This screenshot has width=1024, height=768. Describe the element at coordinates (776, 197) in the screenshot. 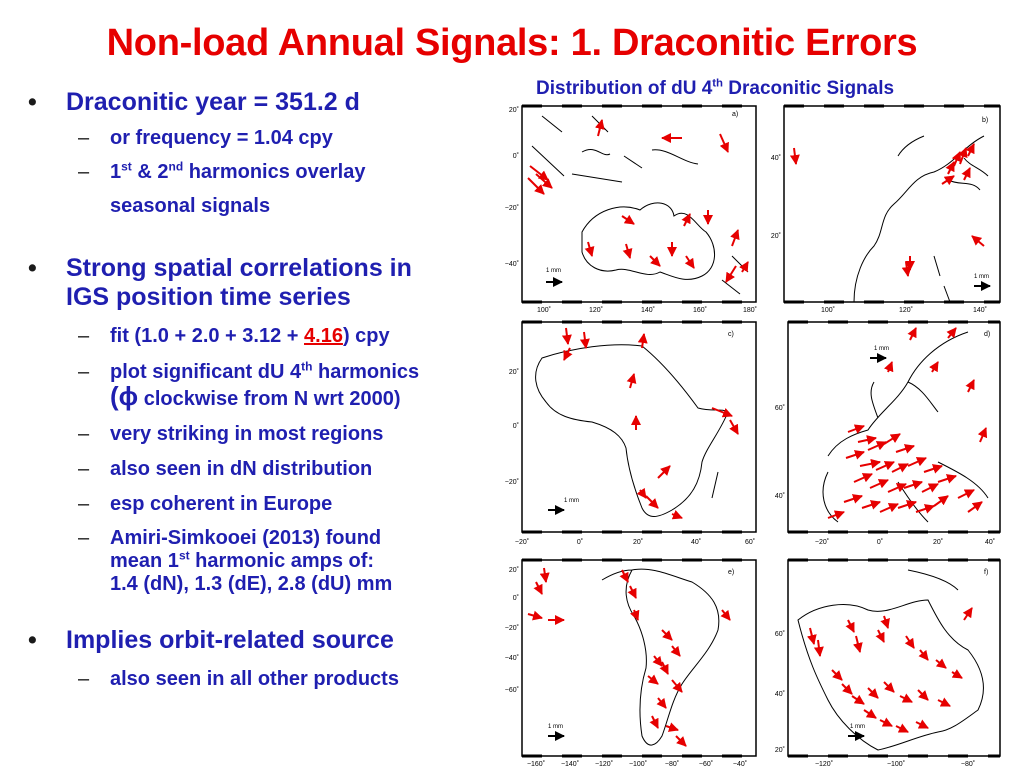

I see `lat-labels: 40˚ 20˚` at that location.